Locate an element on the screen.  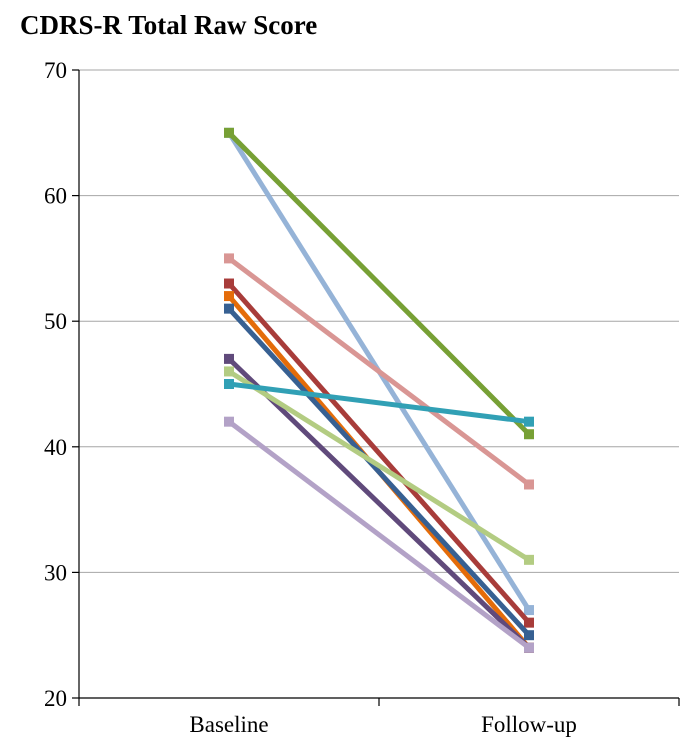
y-tick-label: 60 is located at coordinates (55, 196).